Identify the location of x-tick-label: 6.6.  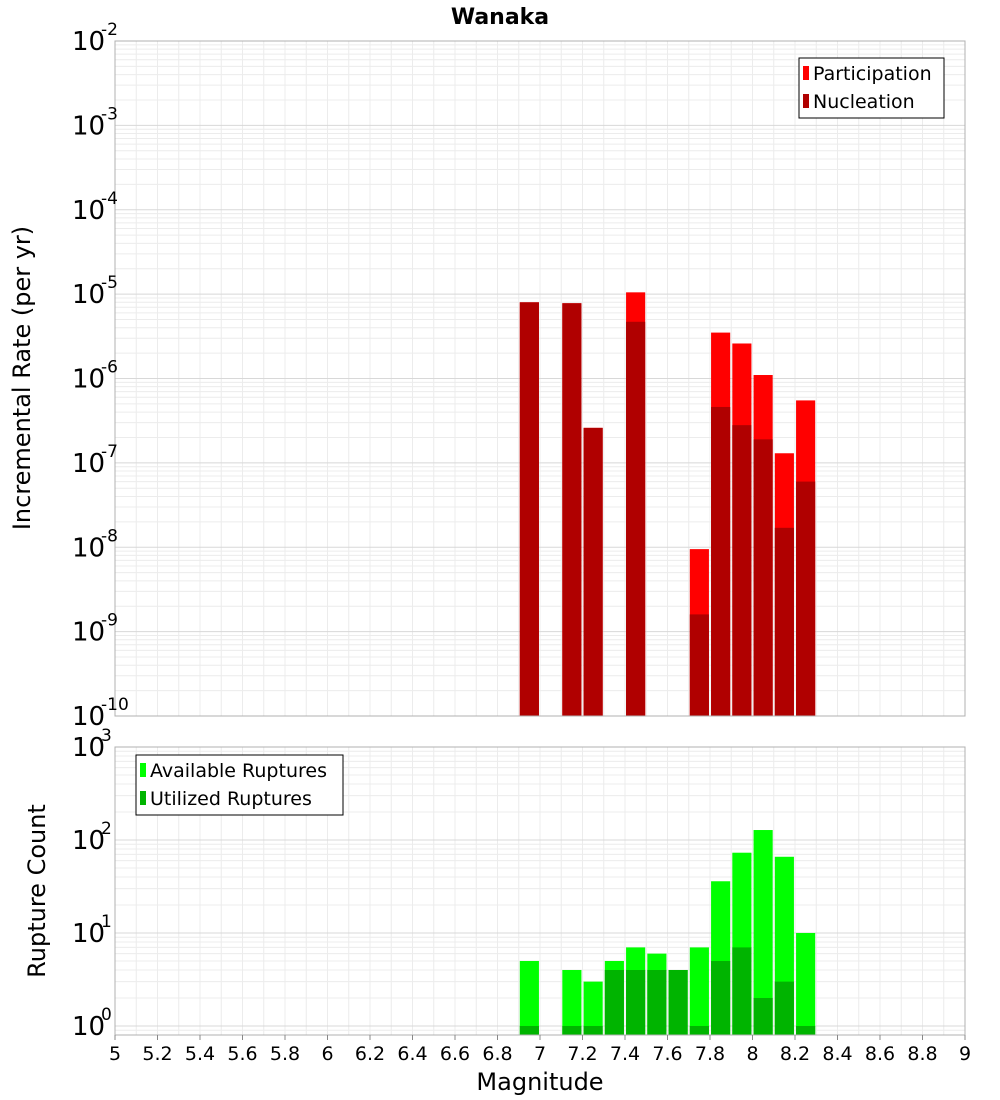
(455, 1054).